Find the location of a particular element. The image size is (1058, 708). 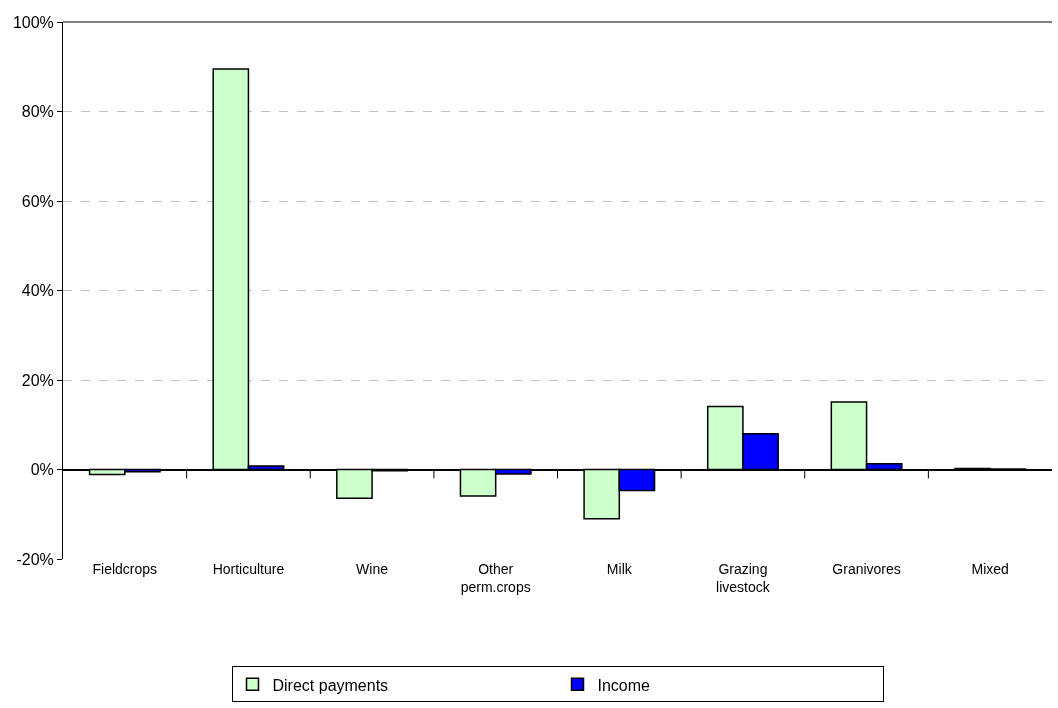

x-tick-label: Grazing livestock is located at coordinates (743, 578).